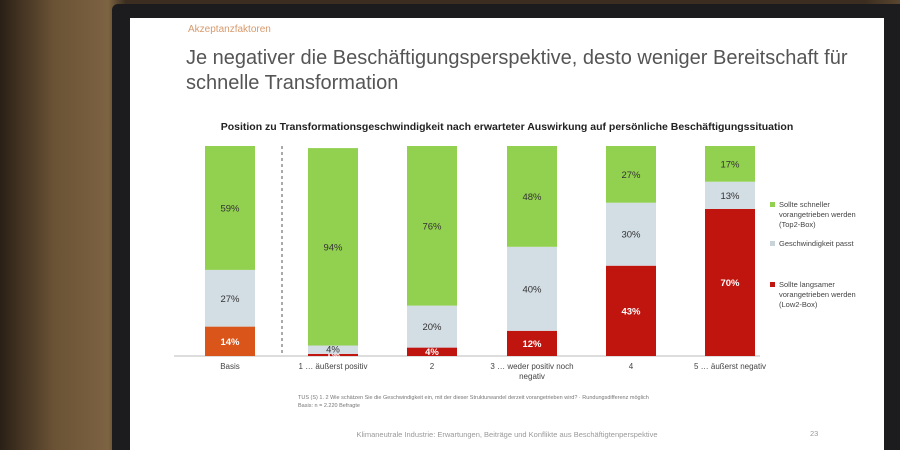 This screenshot has height=450, width=900. I want to click on data-label-slower-1: 1%, so click(333, 355).